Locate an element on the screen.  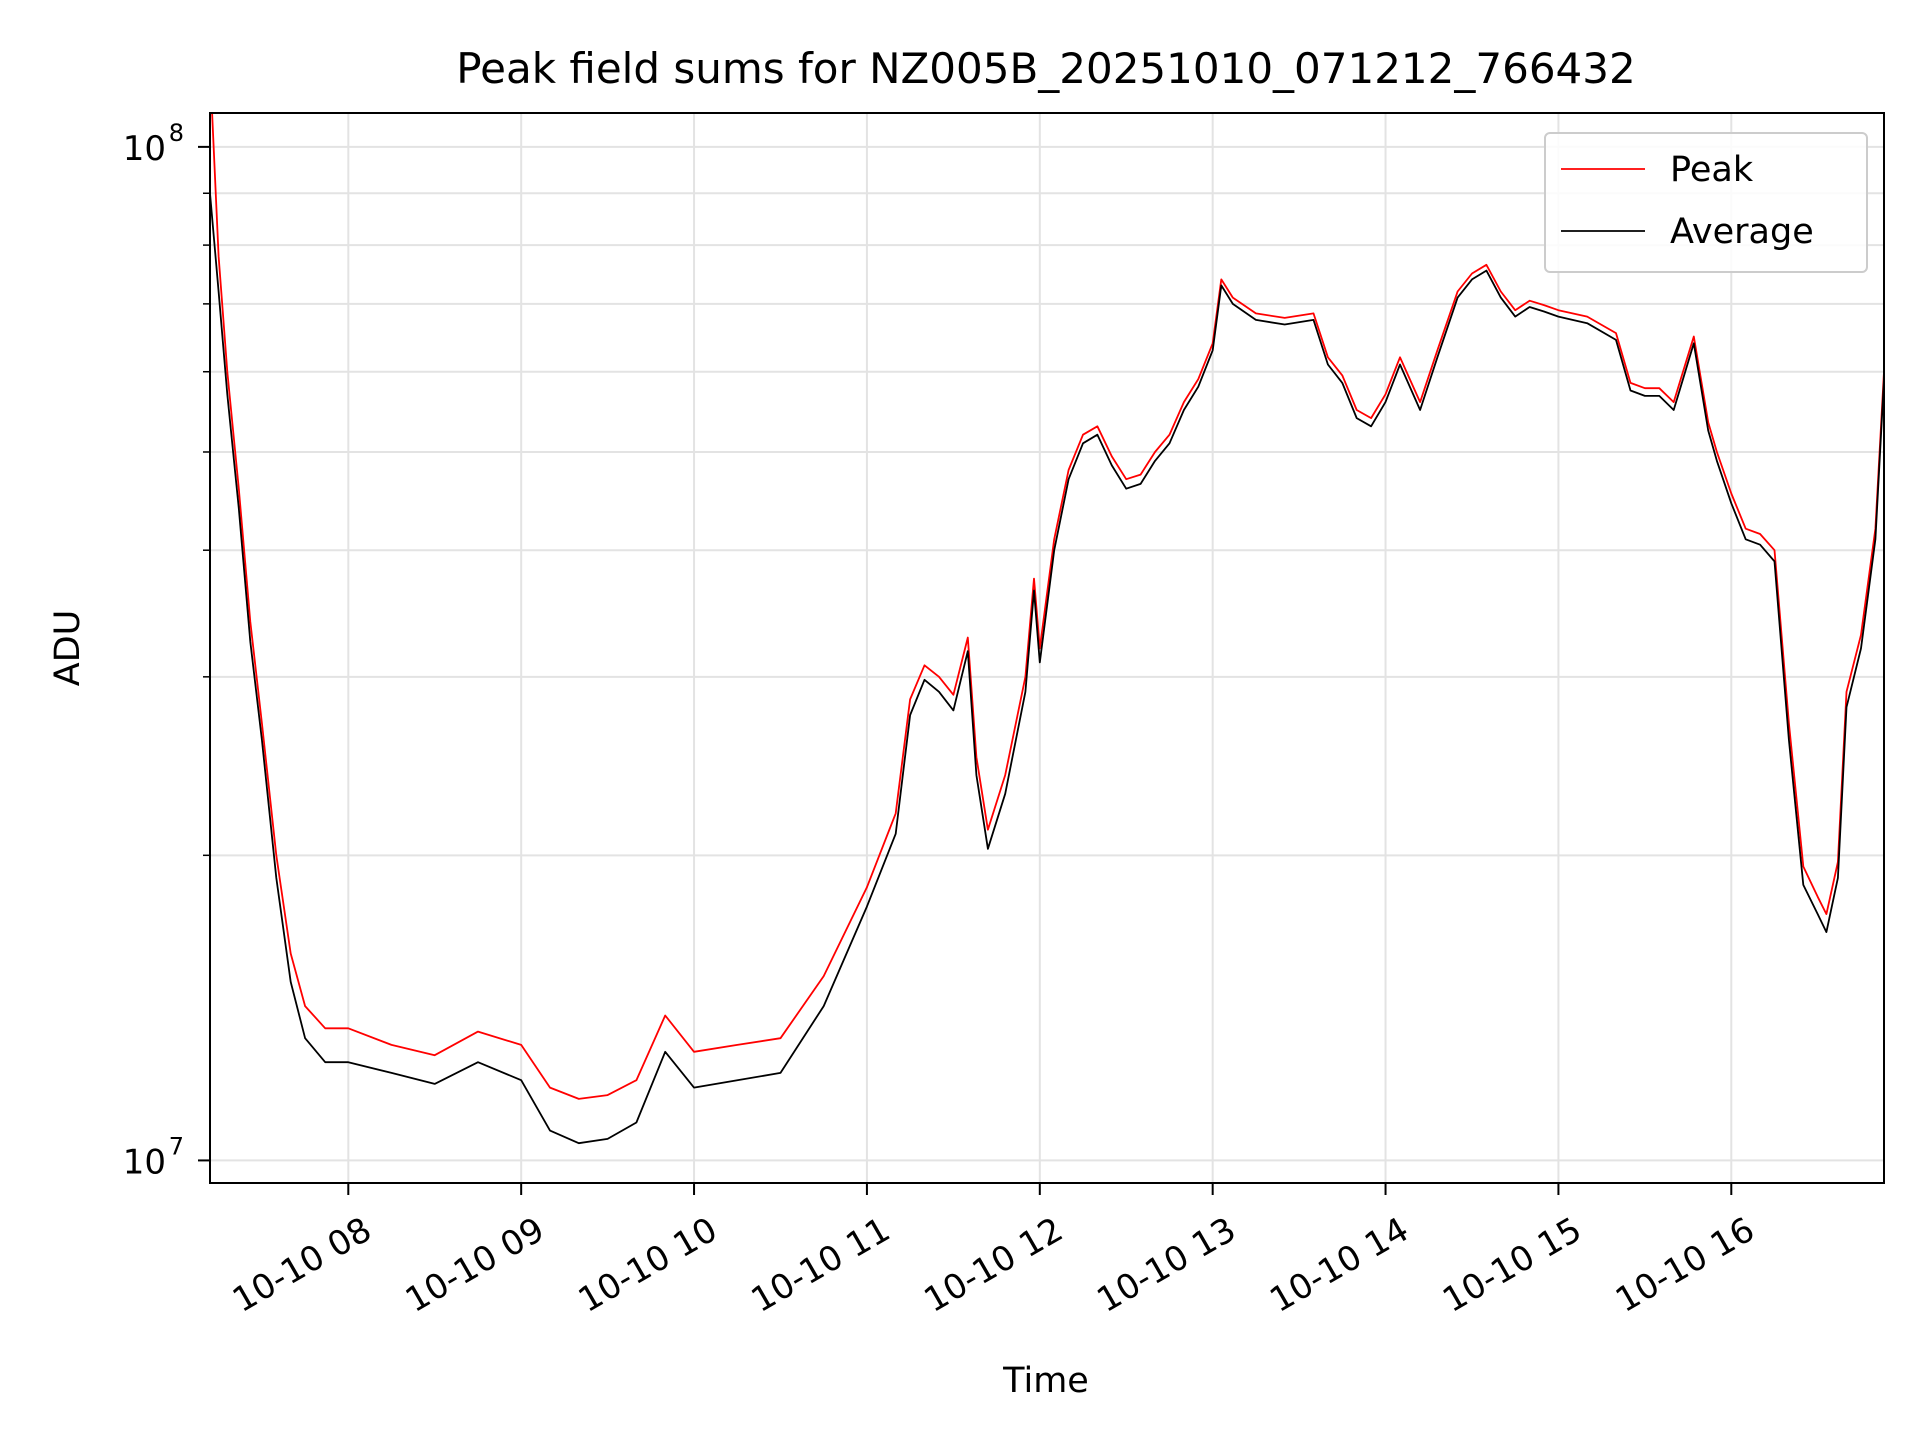
x-tick-label: 10-10 08 is located at coordinates (302, 1265).